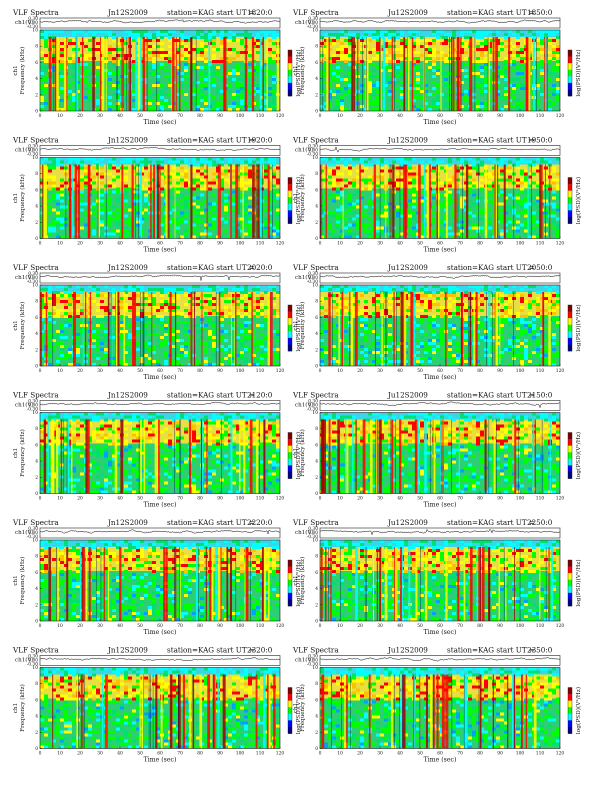 The height and width of the screenshot is (792, 612). I want to click on colorbar-label: log(PSD)(V²/Hz), so click(578, 72).